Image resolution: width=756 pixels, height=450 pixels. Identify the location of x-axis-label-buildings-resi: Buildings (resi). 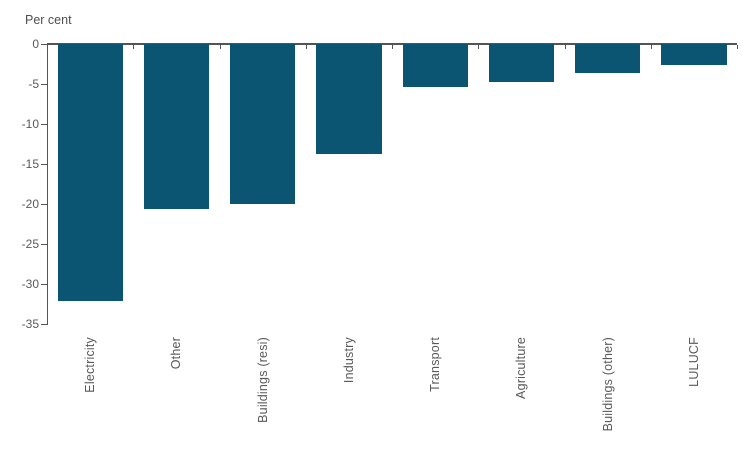
(262, 380).